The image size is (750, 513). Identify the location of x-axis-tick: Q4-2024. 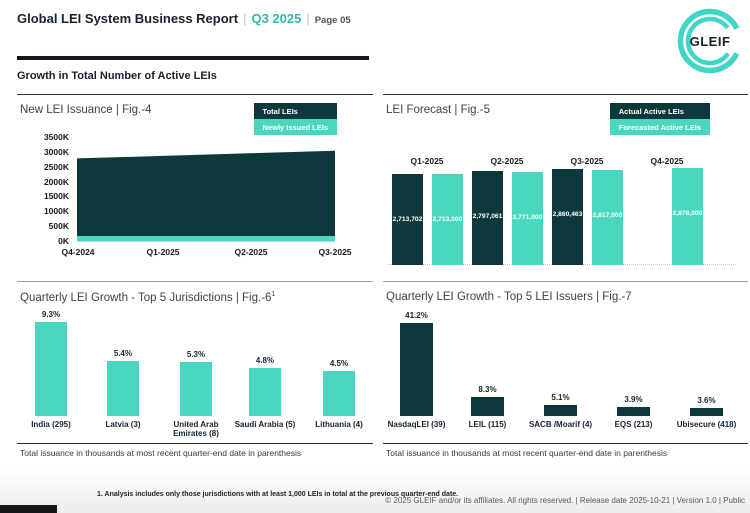
(78, 252).